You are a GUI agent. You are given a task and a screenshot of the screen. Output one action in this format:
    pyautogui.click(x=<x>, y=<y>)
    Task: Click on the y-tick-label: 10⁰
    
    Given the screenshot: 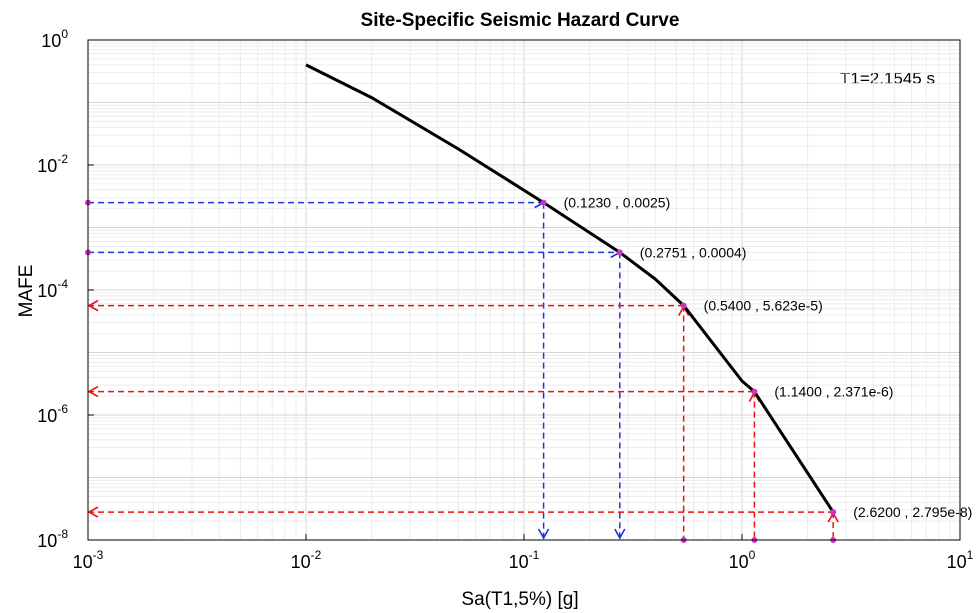 What is the action you would take?
    pyautogui.click(x=54, y=39)
    